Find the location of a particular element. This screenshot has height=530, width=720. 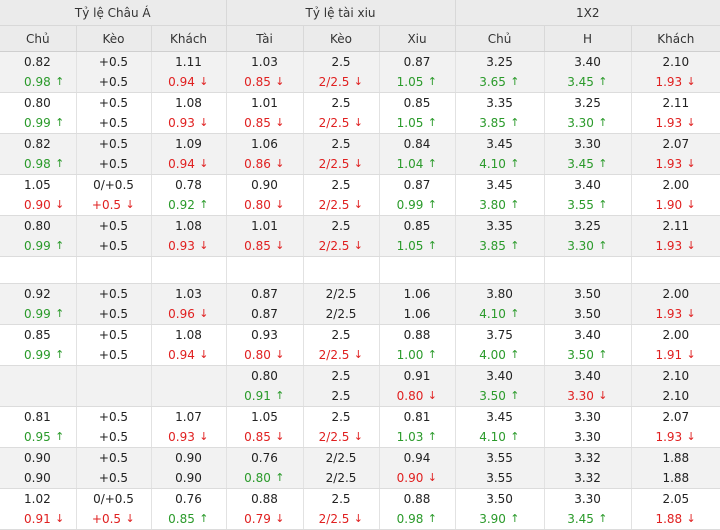

cell-1x2-away: 2.07 1.93 ↓ is located at coordinates (675, 427).